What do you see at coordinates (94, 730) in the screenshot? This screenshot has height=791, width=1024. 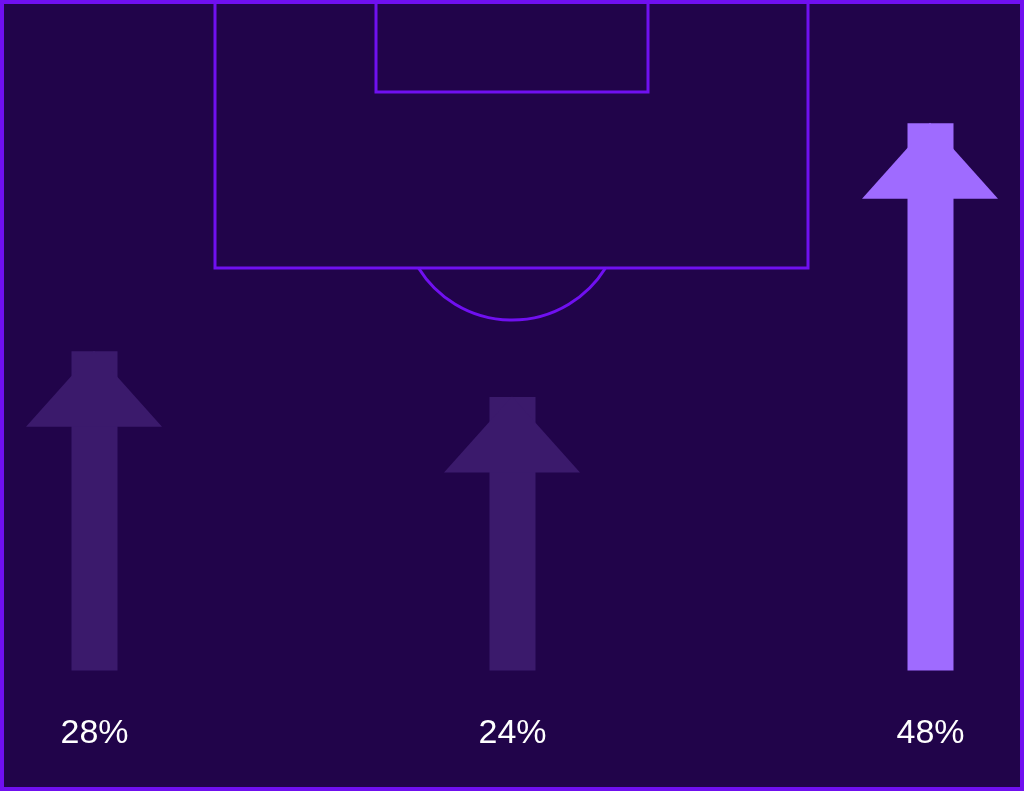 I see `data-label: 28%` at bounding box center [94, 730].